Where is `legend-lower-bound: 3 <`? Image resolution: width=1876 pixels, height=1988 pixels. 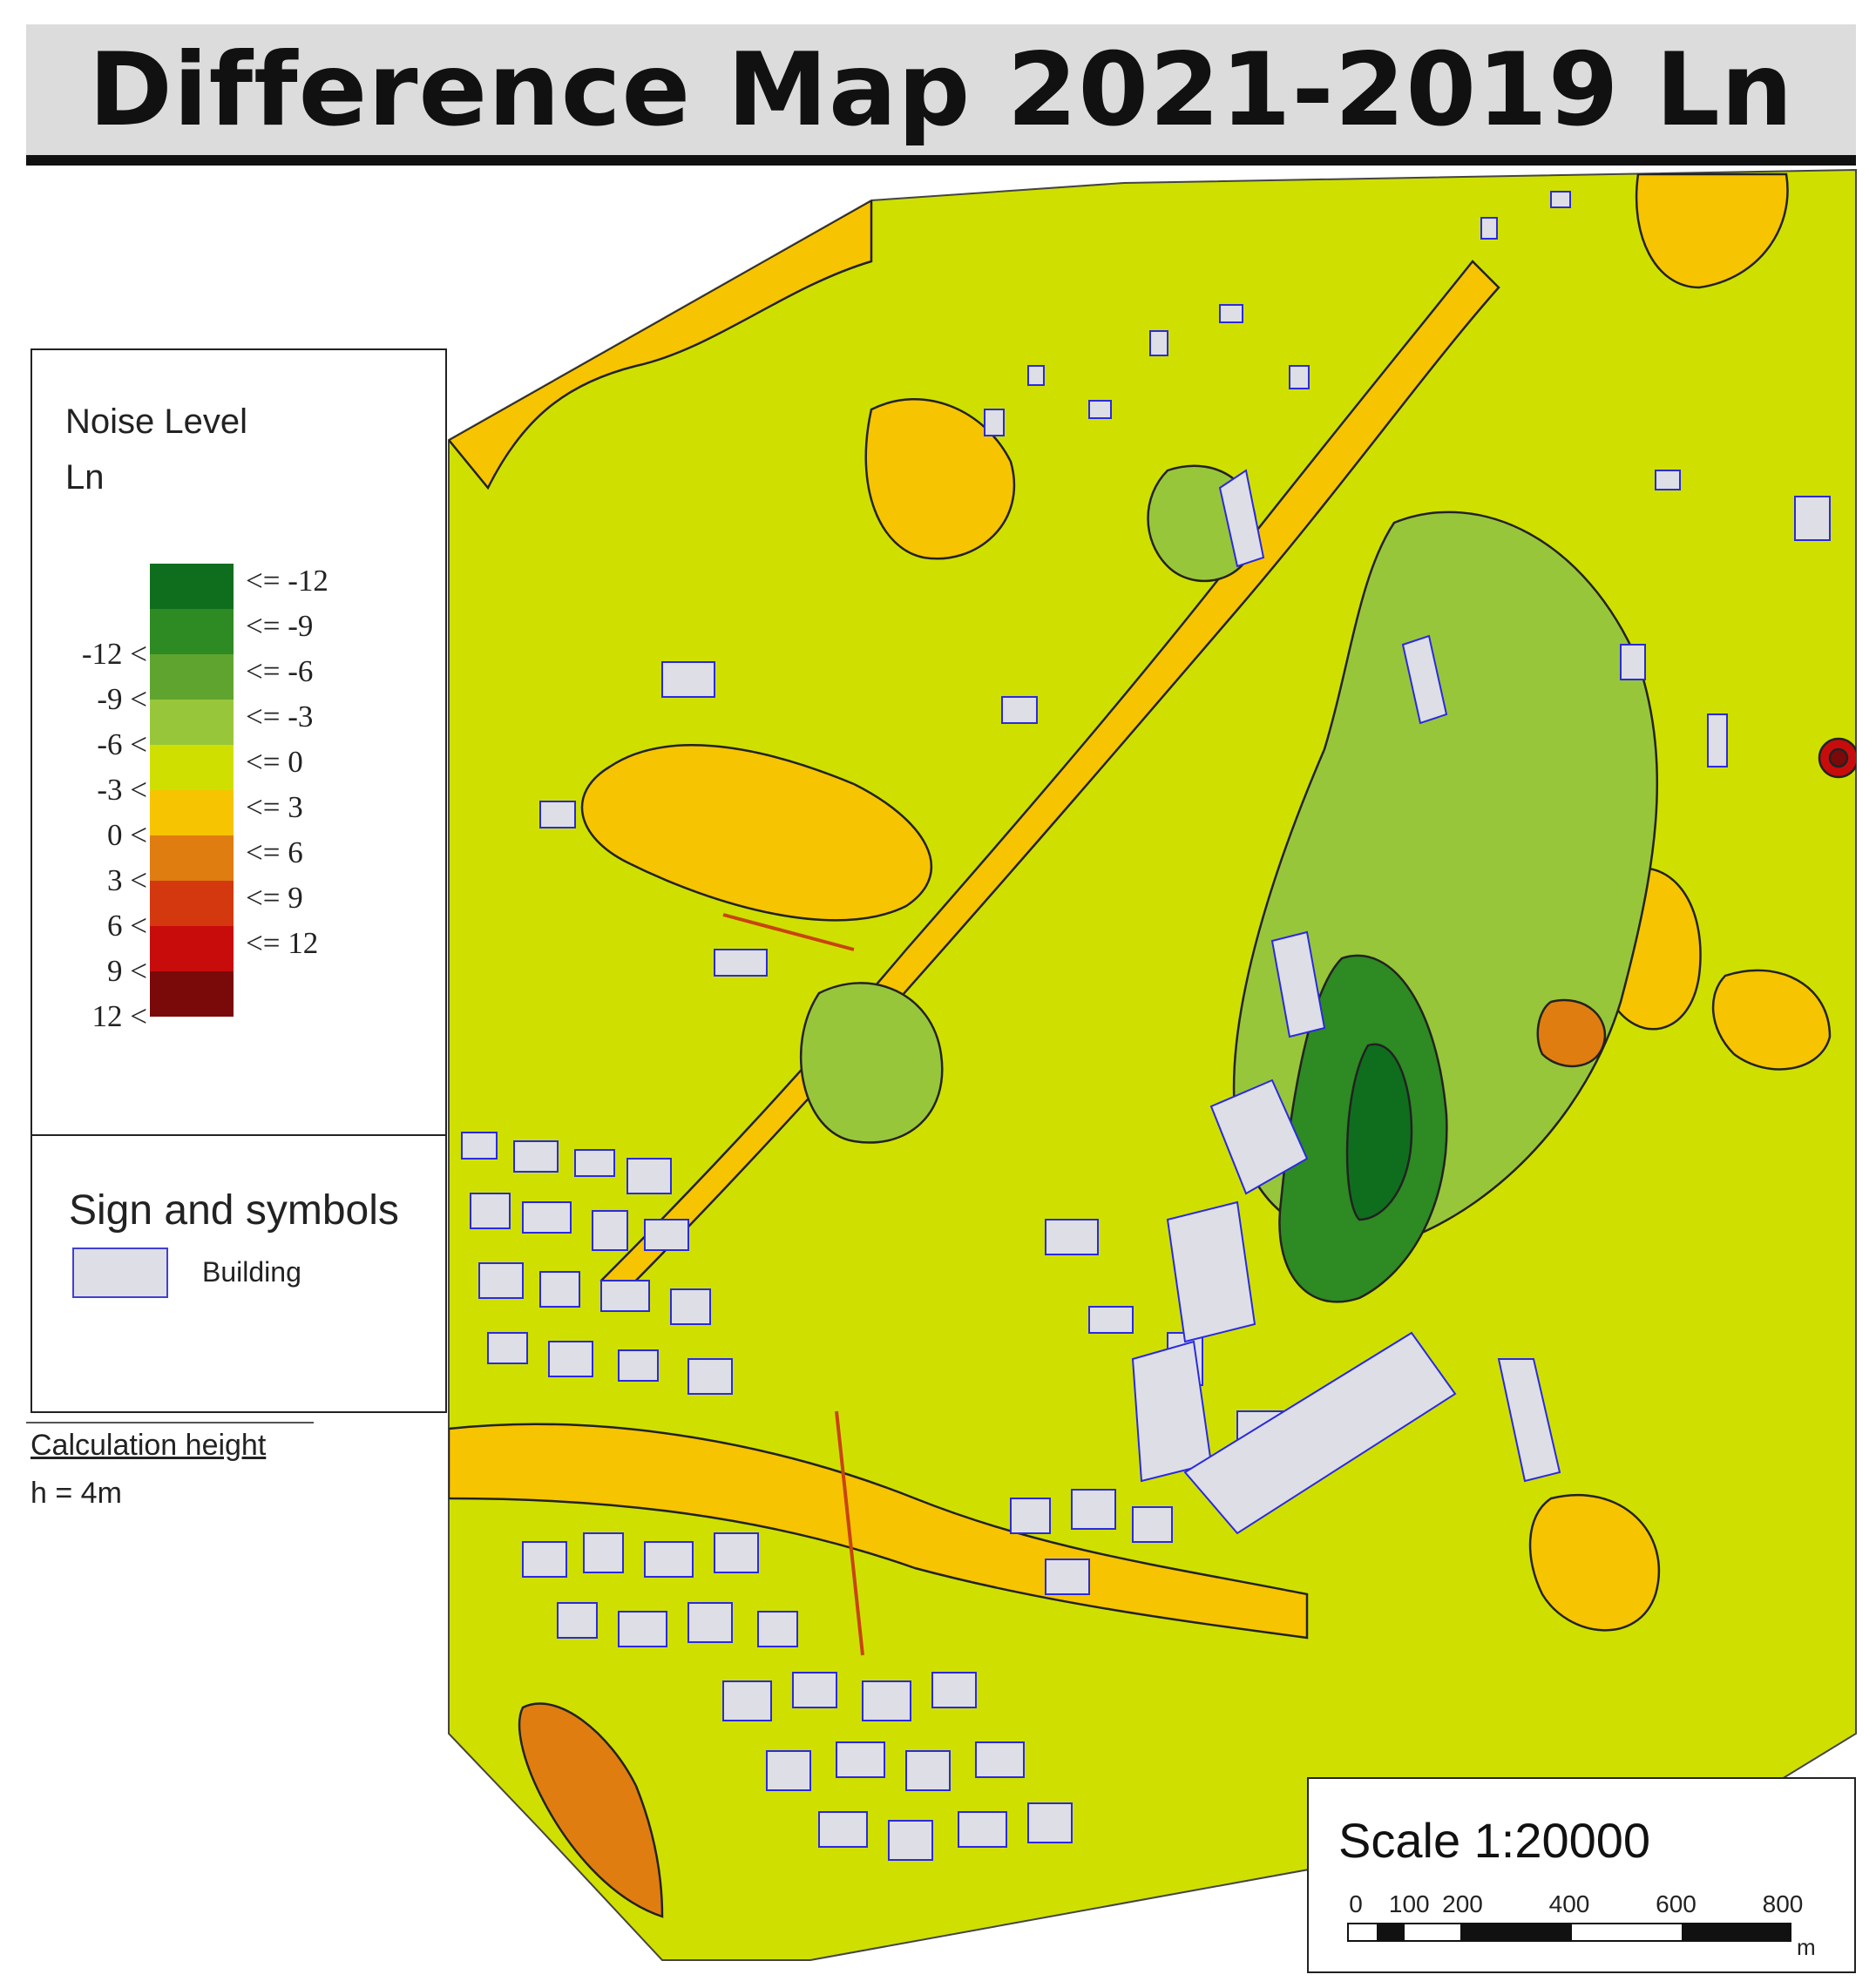
legend-lower-bound: 3 < is located at coordinates (127, 880).